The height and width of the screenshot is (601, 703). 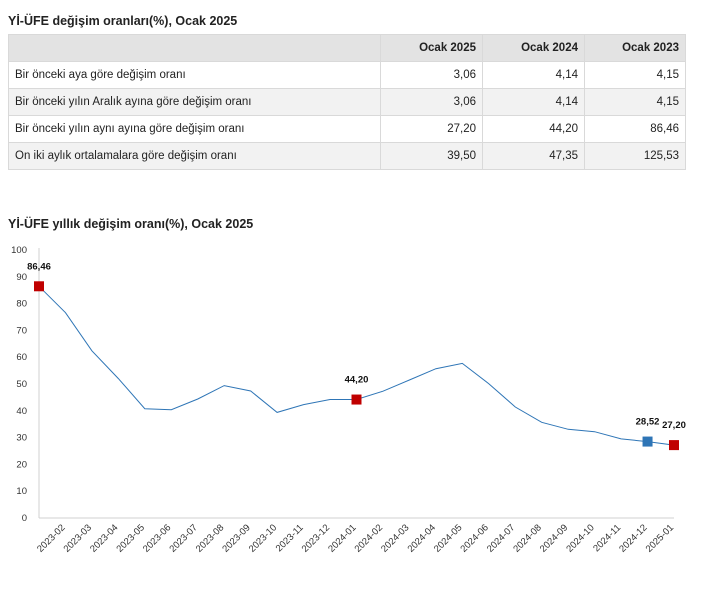 I want to click on data-label: 86,46, so click(x=39, y=266).